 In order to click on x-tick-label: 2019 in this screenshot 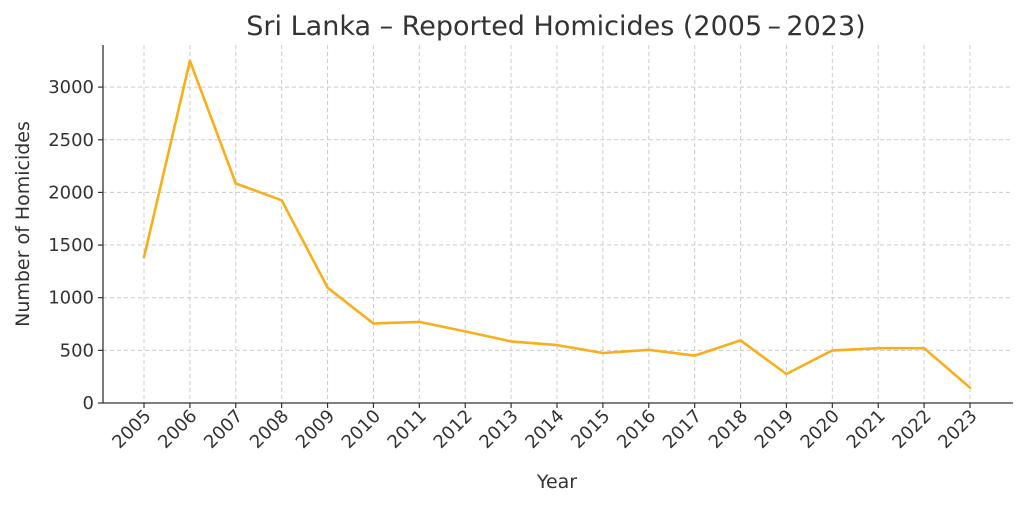, I will do `click(774, 429)`.